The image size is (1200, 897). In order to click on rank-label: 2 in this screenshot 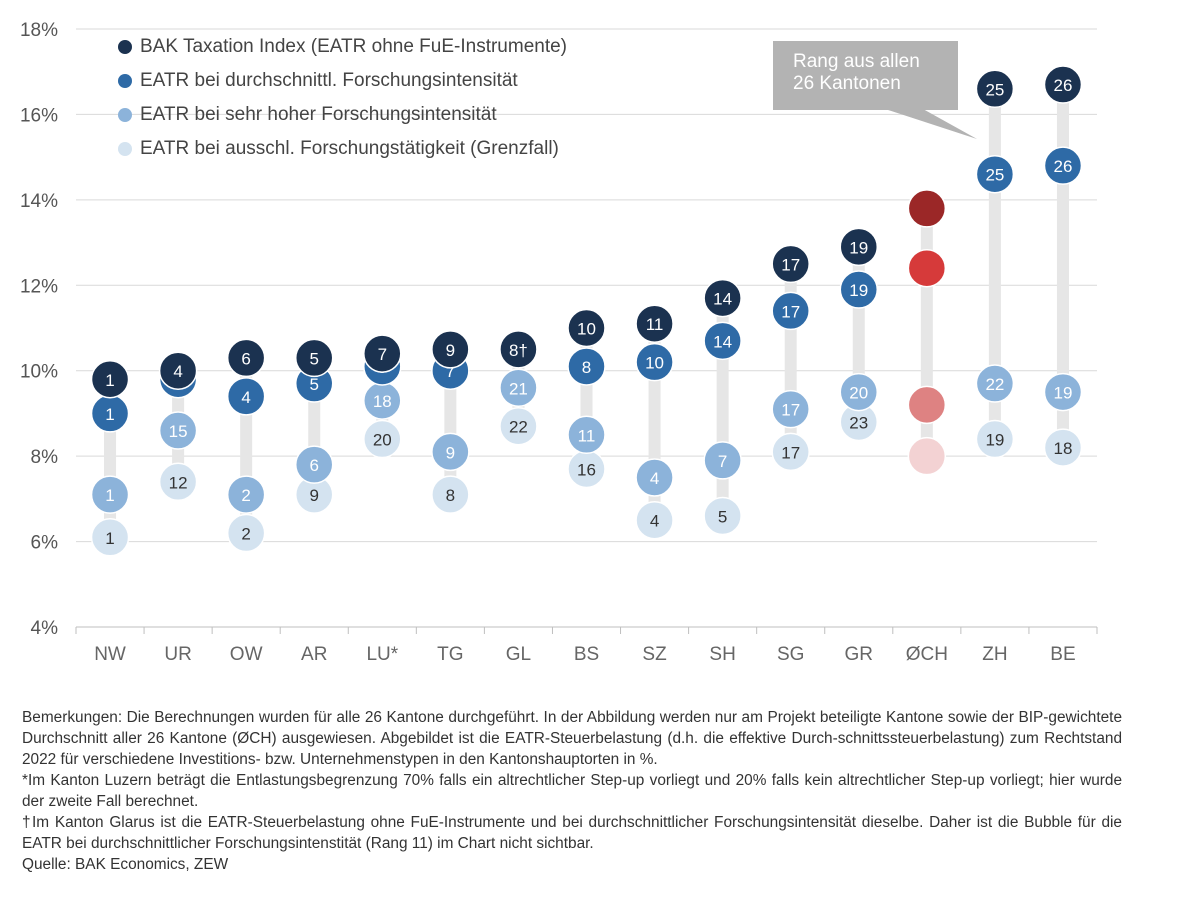, I will do `click(245, 495)`.